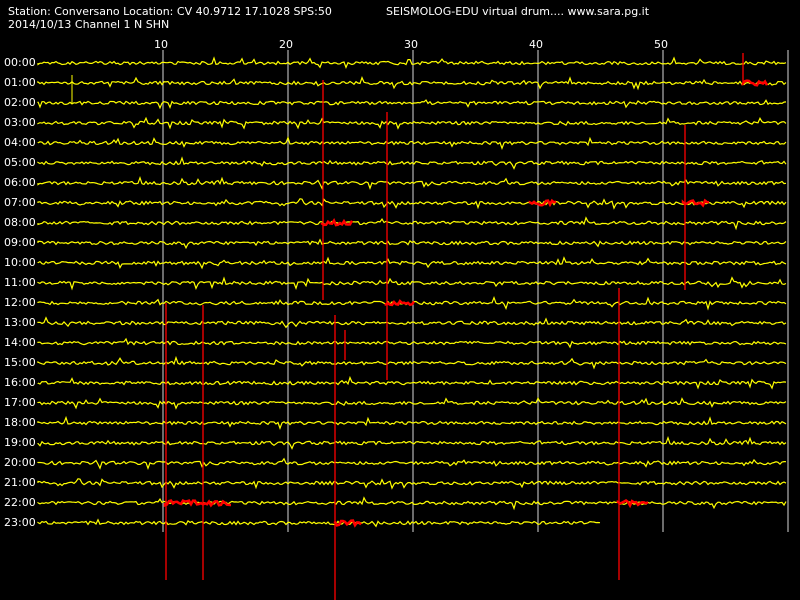 This screenshot has width=800, height=600. What do you see at coordinates (20, 62) in the screenshot?
I see `hour-label: 00:00` at bounding box center [20, 62].